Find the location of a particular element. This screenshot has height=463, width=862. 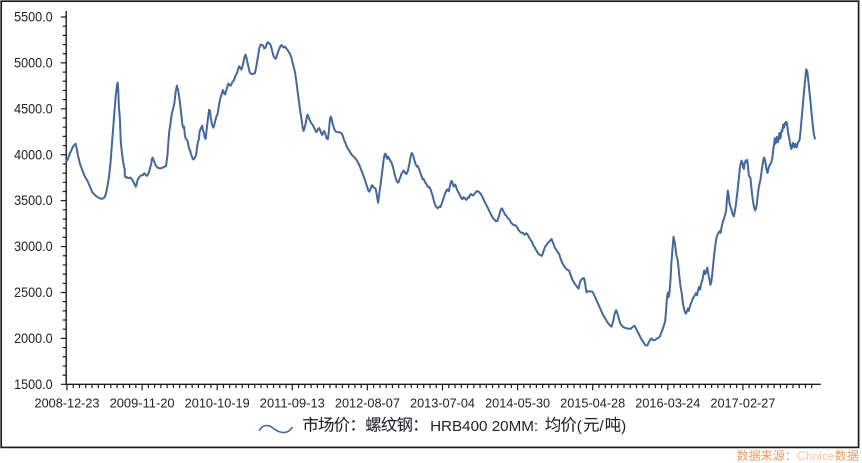

svg-text: Choice is located at coordinates (816, 456).